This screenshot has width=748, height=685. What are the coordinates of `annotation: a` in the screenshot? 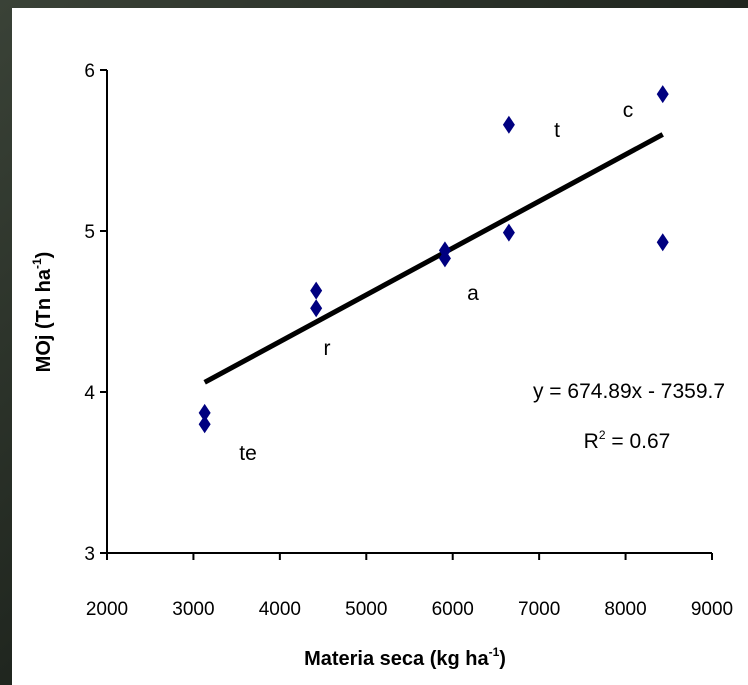 It's located at (473, 293).